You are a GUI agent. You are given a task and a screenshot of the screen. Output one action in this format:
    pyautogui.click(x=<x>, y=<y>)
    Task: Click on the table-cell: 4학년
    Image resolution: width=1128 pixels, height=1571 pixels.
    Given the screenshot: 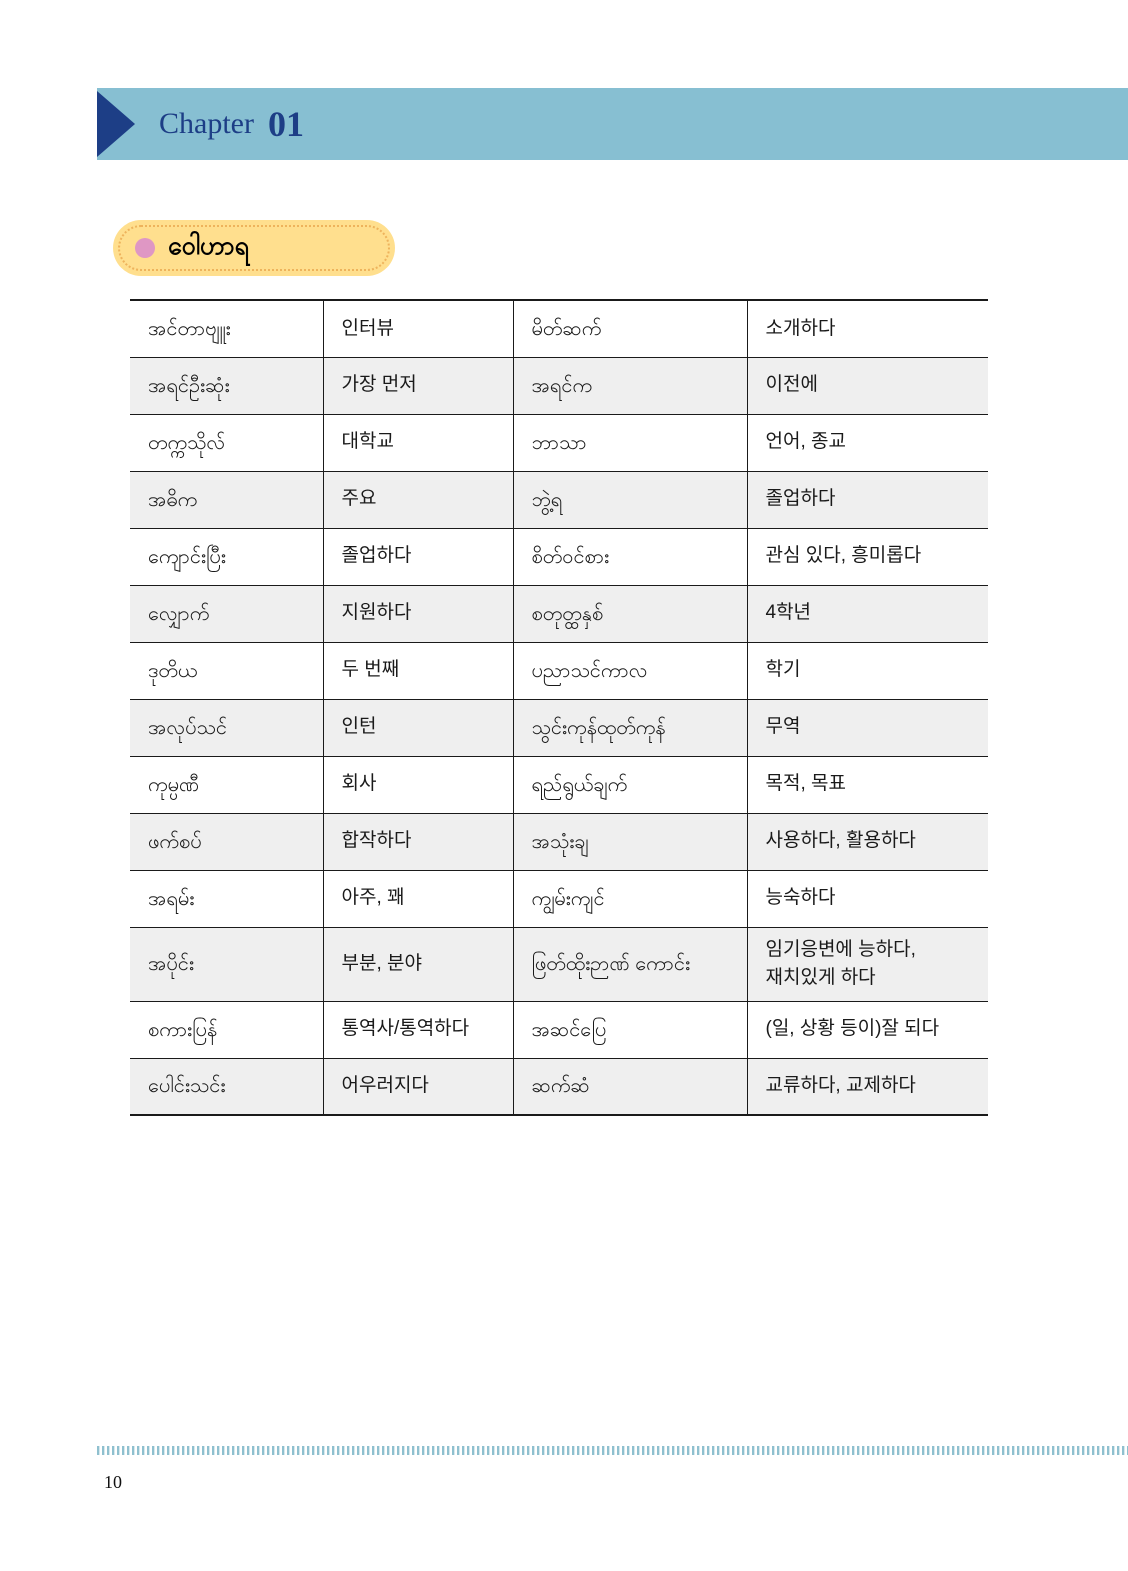 What is the action you would take?
    pyautogui.click(x=867, y=614)
    